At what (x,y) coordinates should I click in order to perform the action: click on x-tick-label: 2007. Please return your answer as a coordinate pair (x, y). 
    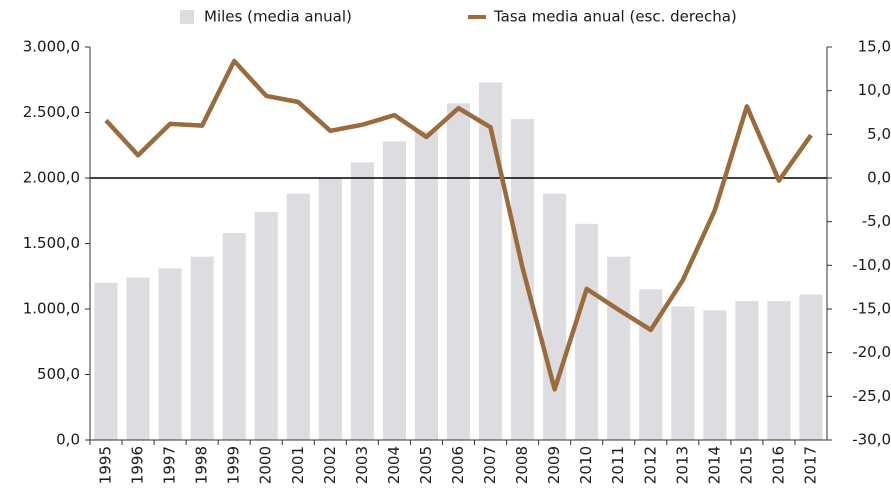
    Looking at the image, I should click on (490, 465).